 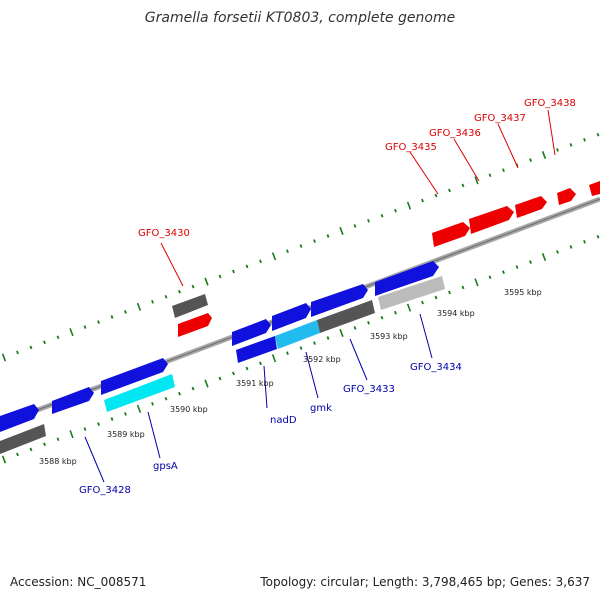 What do you see at coordinates (270, 429) in the screenshot?
I see `bottom-label-group: GFO_3428 gpsA nadD gmk GFO_3433 GFO_3434` at bounding box center [270, 429].